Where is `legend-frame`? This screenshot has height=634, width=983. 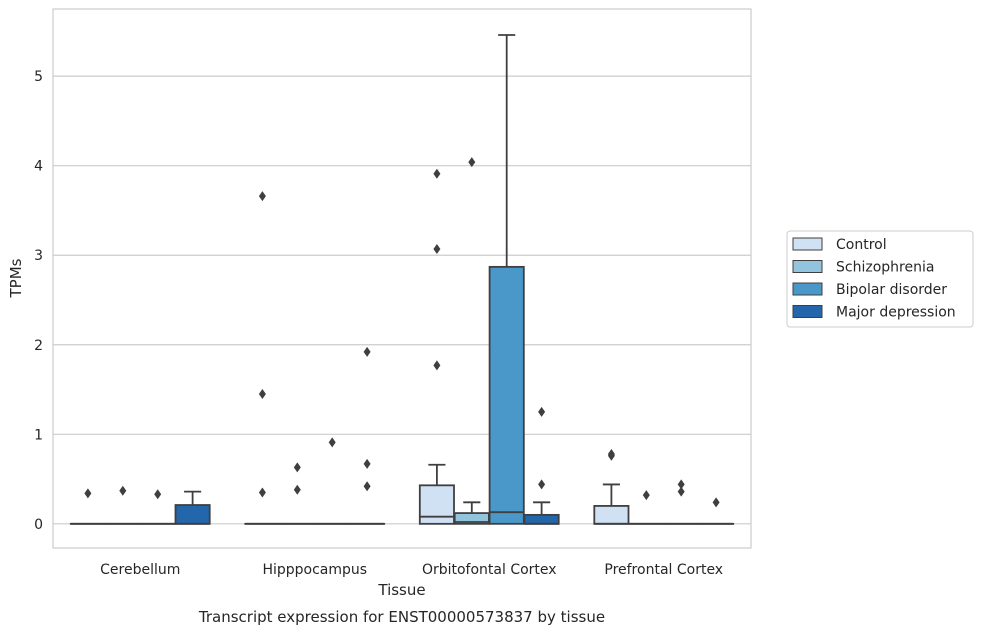
legend-frame is located at coordinates (880, 279).